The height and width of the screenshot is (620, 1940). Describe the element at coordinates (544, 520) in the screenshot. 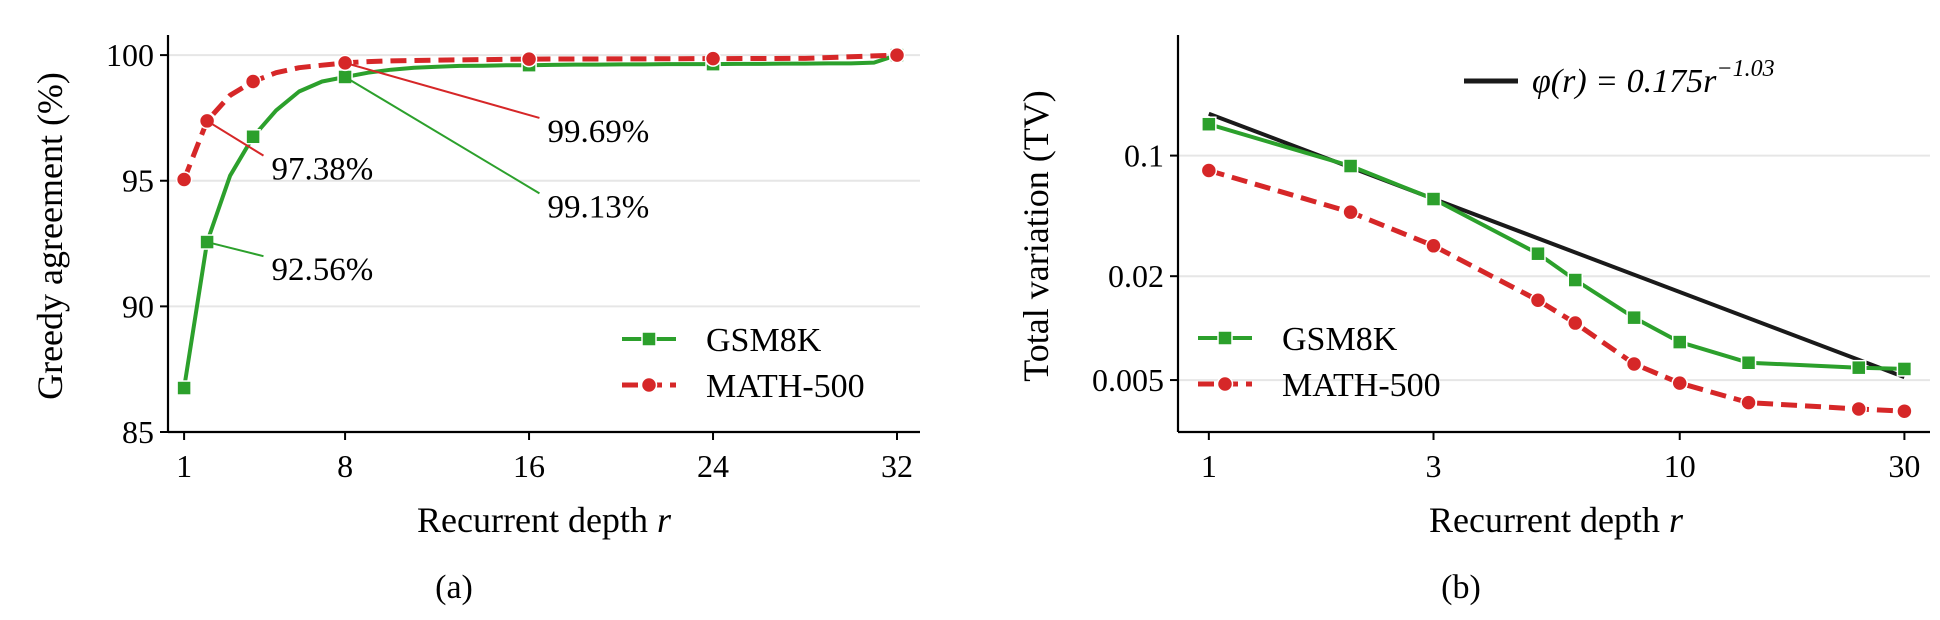

I see `panel-a-xlabel: Recurrent depth r` at that location.